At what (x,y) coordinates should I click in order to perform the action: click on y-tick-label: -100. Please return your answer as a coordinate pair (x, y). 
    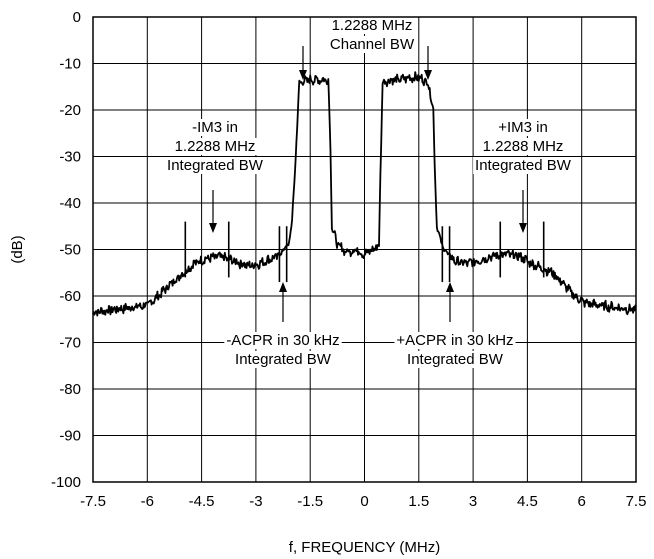
    Looking at the image, I should click on (66, 482).